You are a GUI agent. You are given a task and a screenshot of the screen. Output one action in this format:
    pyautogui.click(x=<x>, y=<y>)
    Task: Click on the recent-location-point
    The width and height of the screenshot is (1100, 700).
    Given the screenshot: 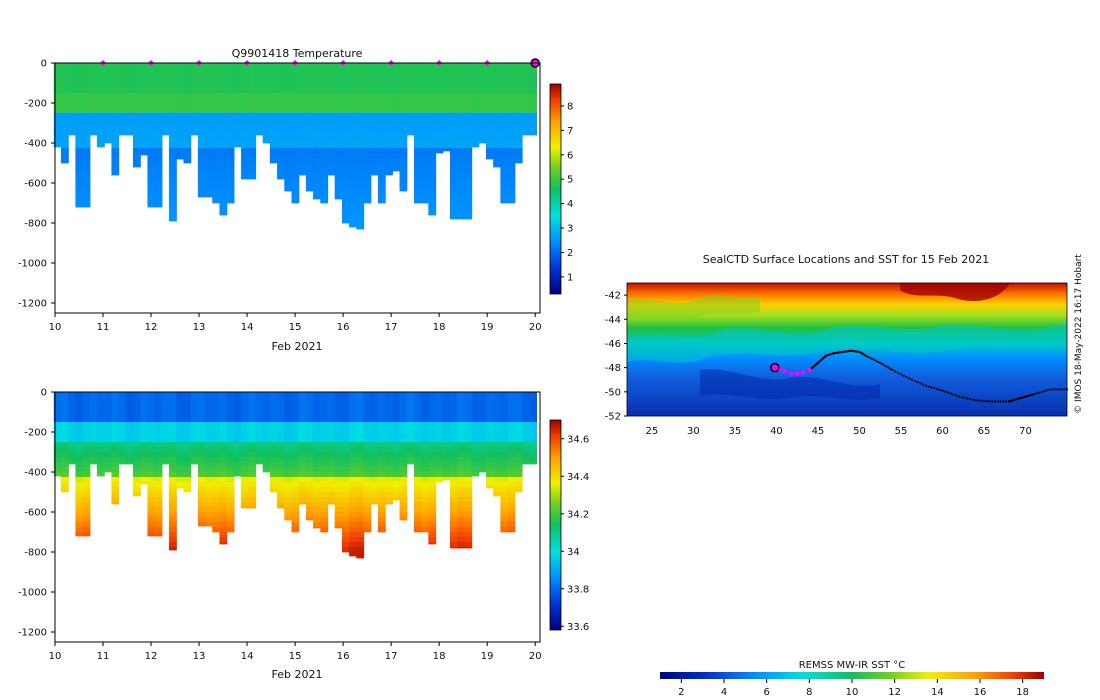 What is the action you would take?
    pyautogui.click(x=791, y=373)
    